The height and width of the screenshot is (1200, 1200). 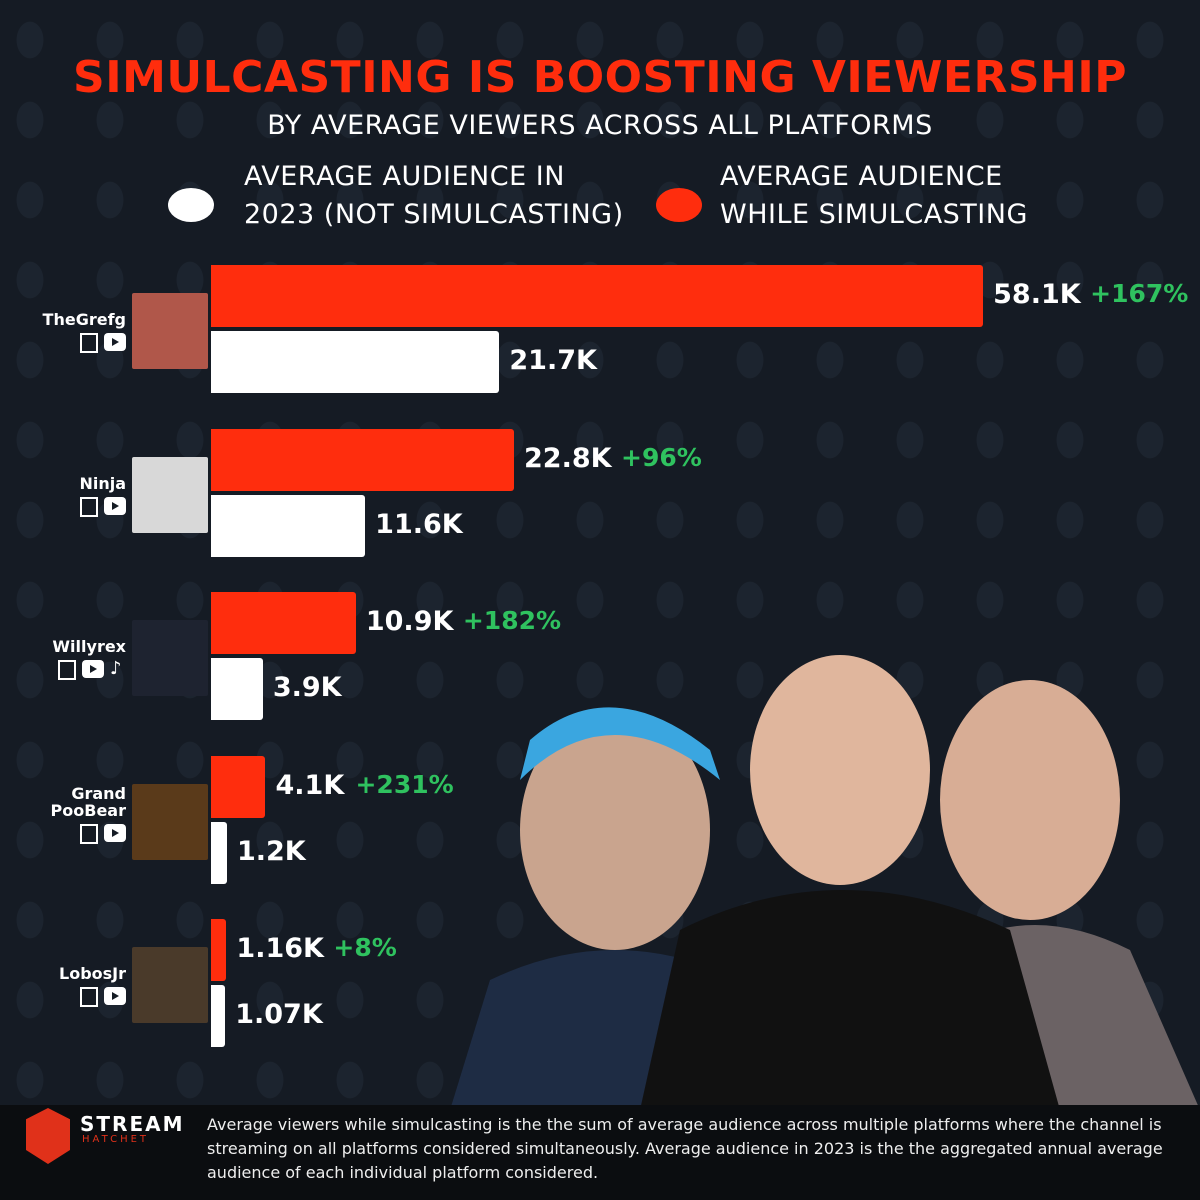 I want to click on value-label: 21.7K, so click(x=553, y=360).